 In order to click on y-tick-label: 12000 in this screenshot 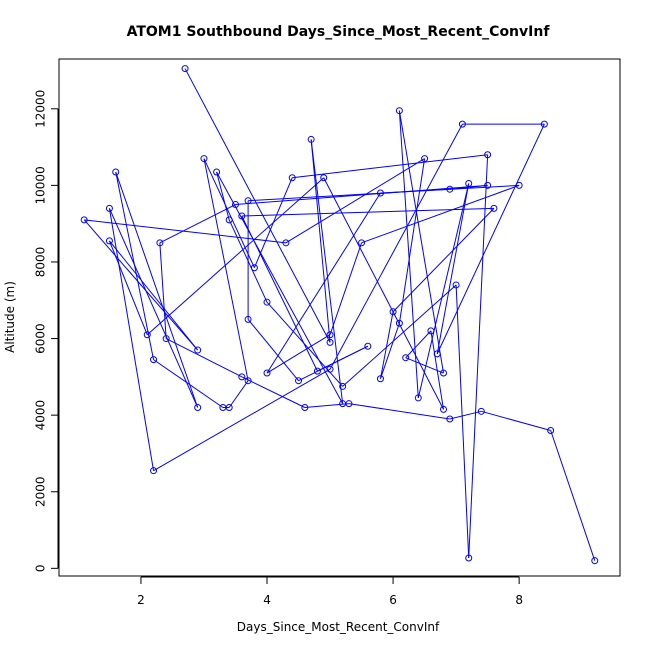, I will do `click(41, 109)`.